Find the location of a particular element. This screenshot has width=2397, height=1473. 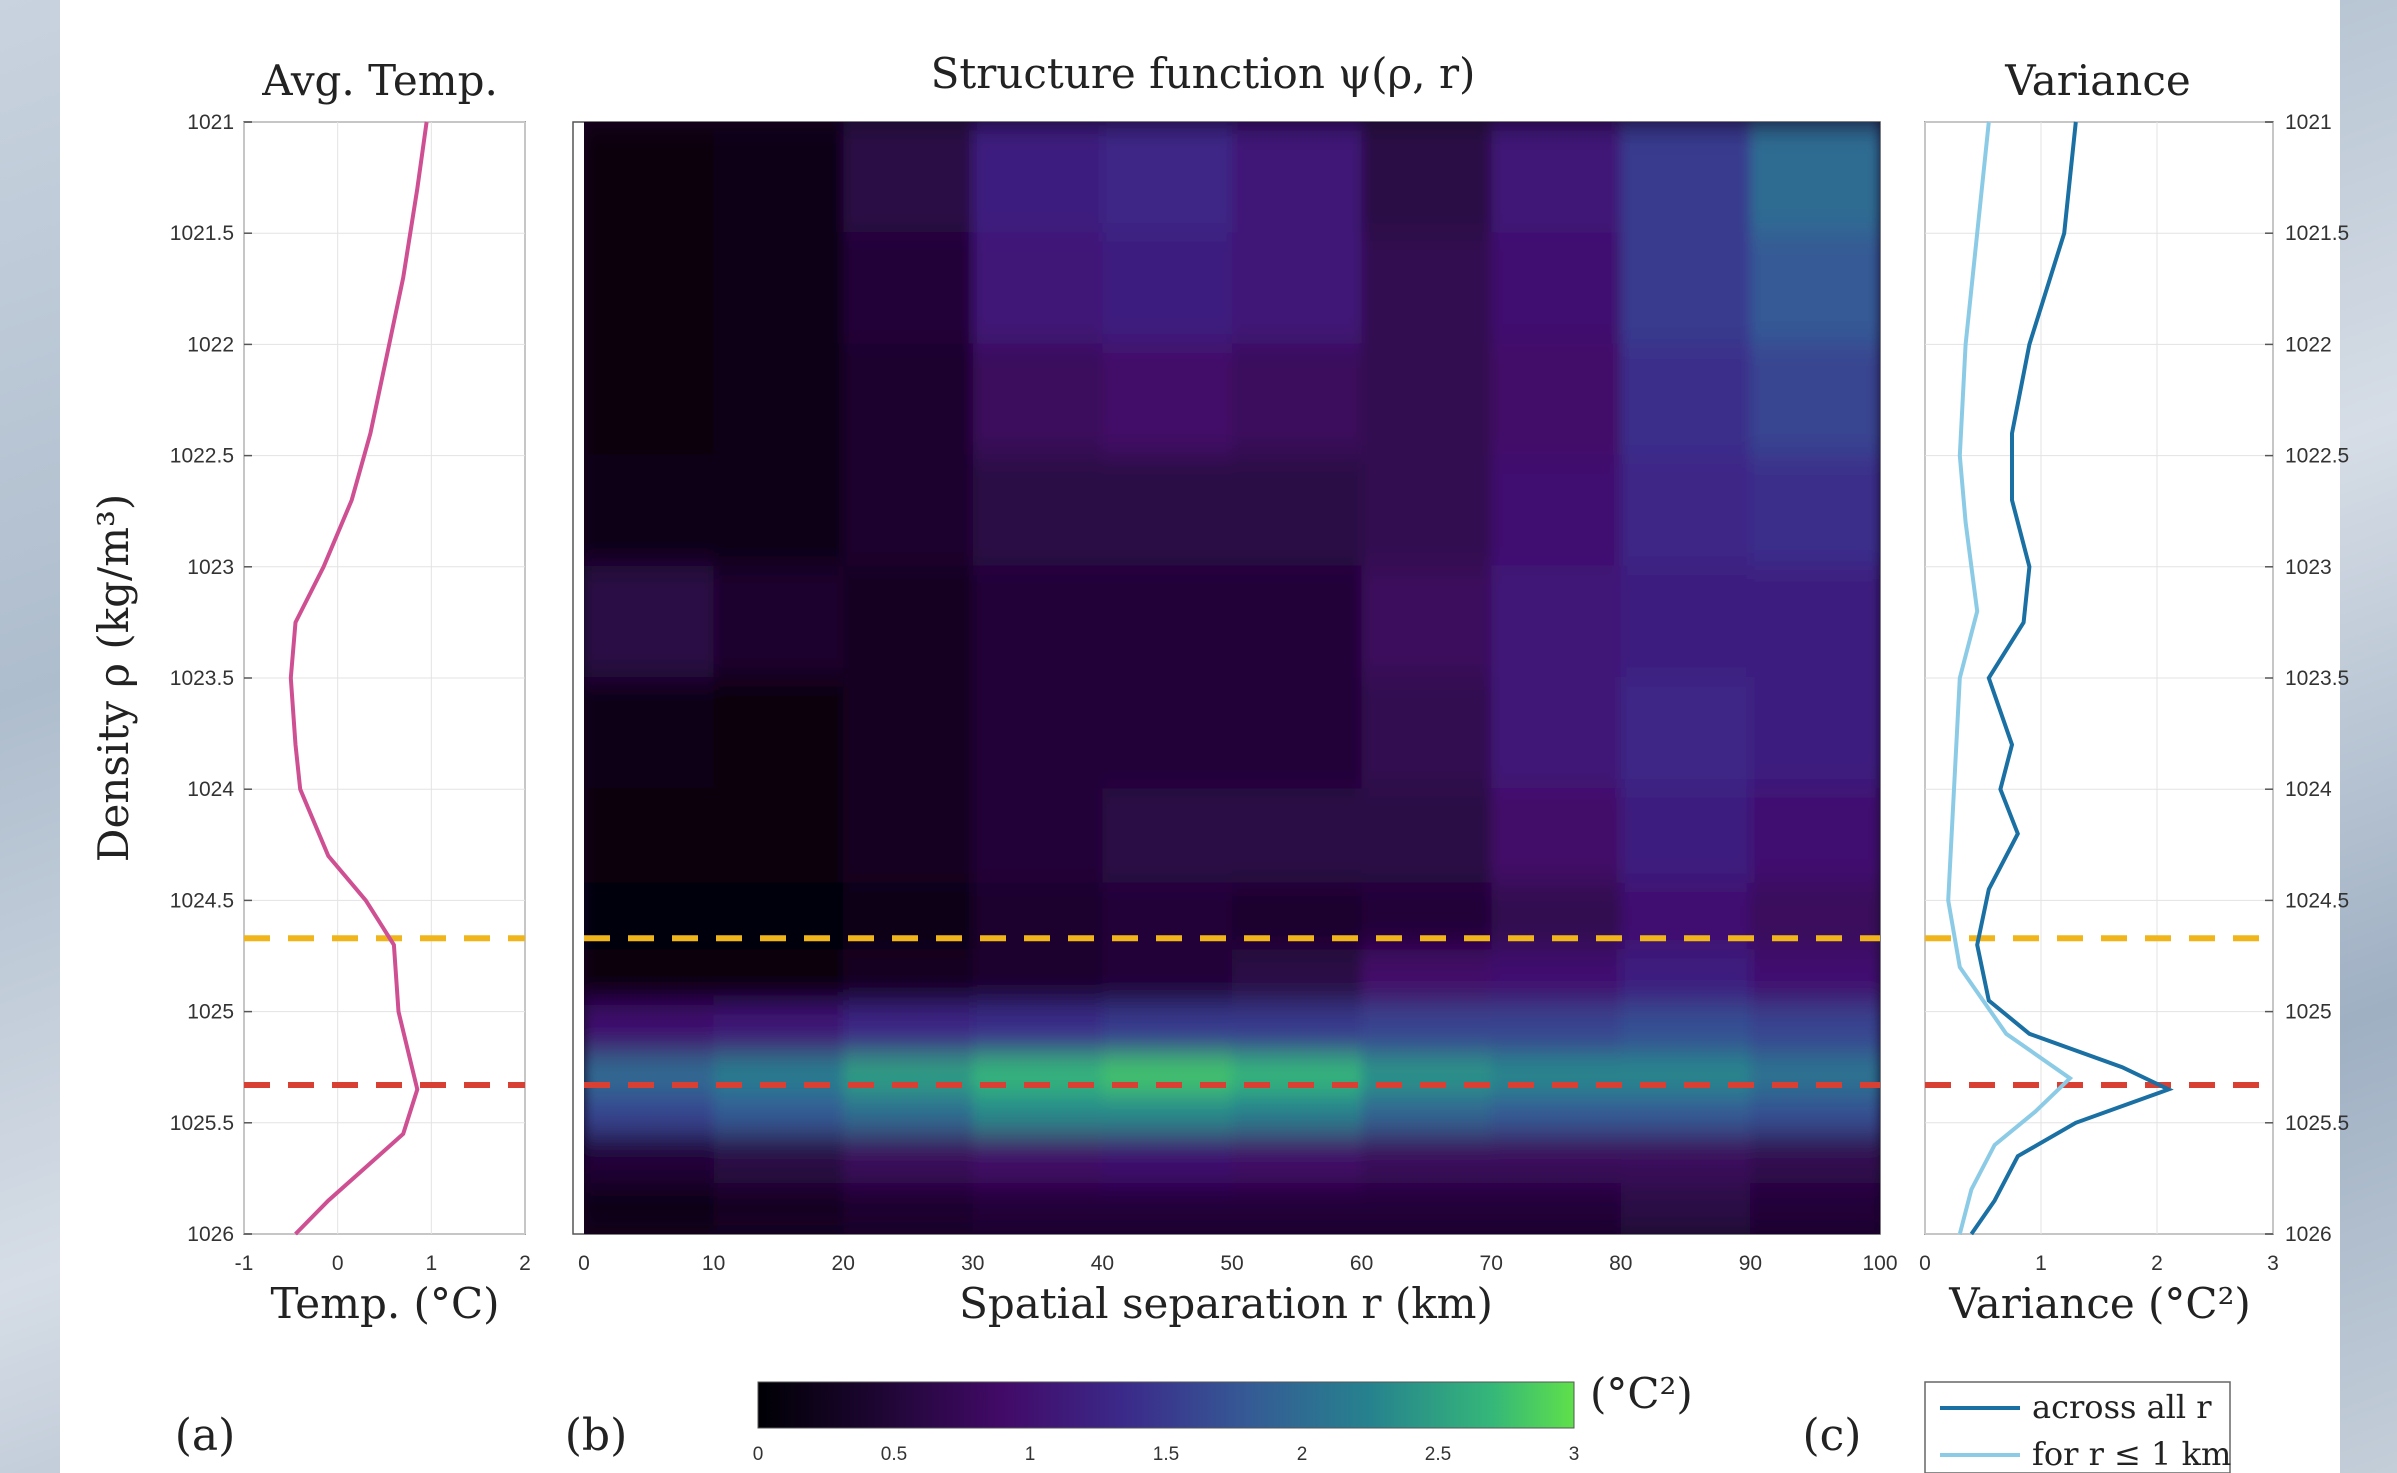

panel-a-y-tick-label: 1021.5 is located at coordinates (202, 233).